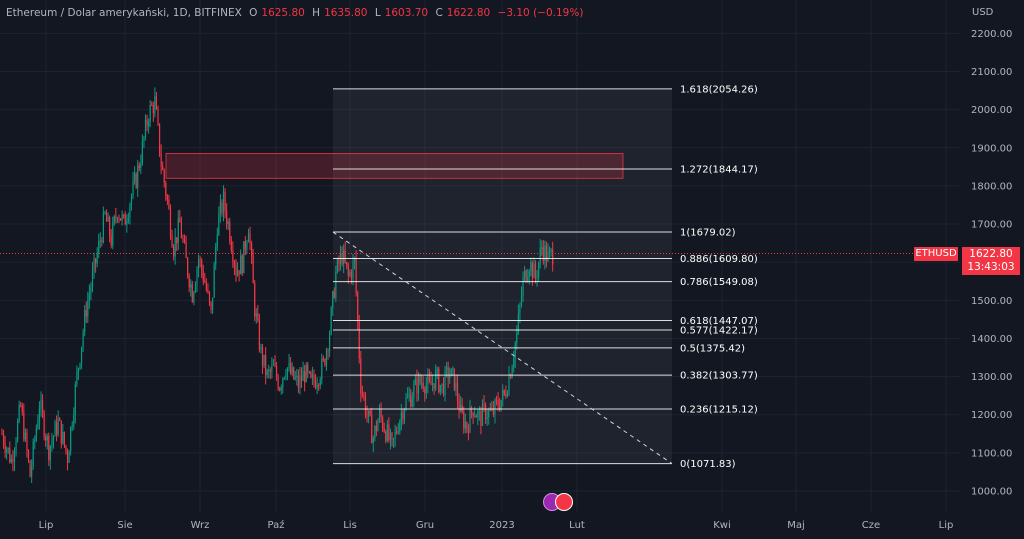  I want to click on events-markers, so click(559, 502).